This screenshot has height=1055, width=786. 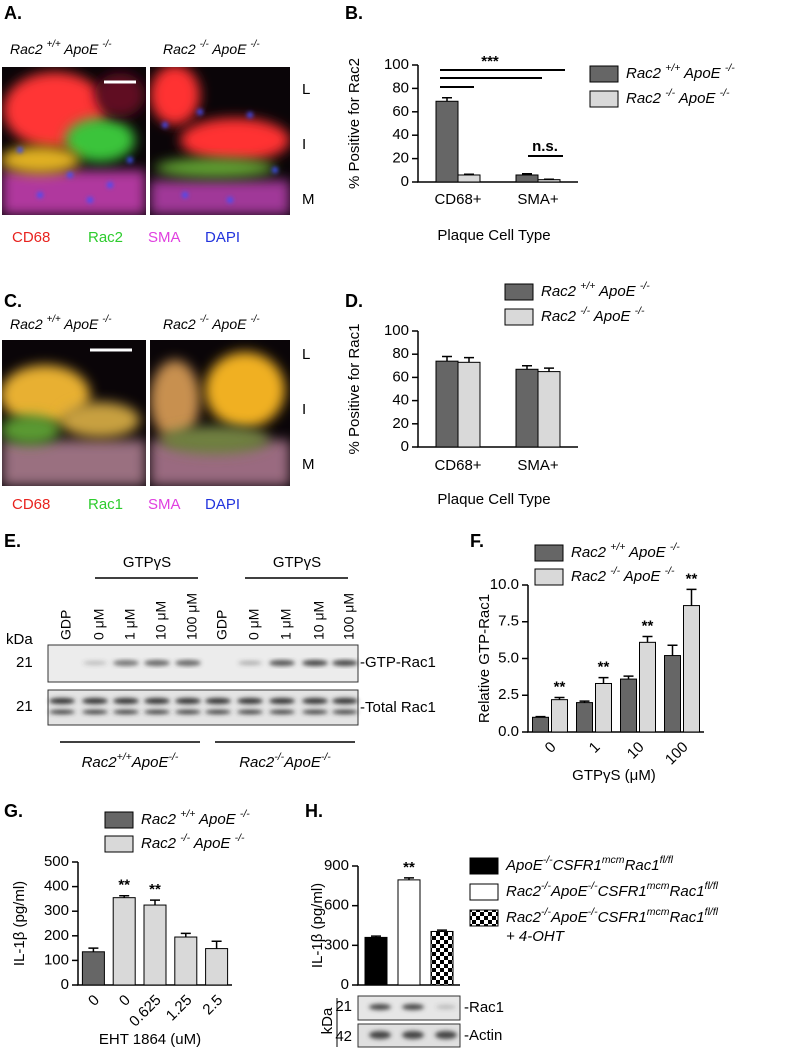 I want to click on lane-label: 0 μM, so click(x=99, y=624).